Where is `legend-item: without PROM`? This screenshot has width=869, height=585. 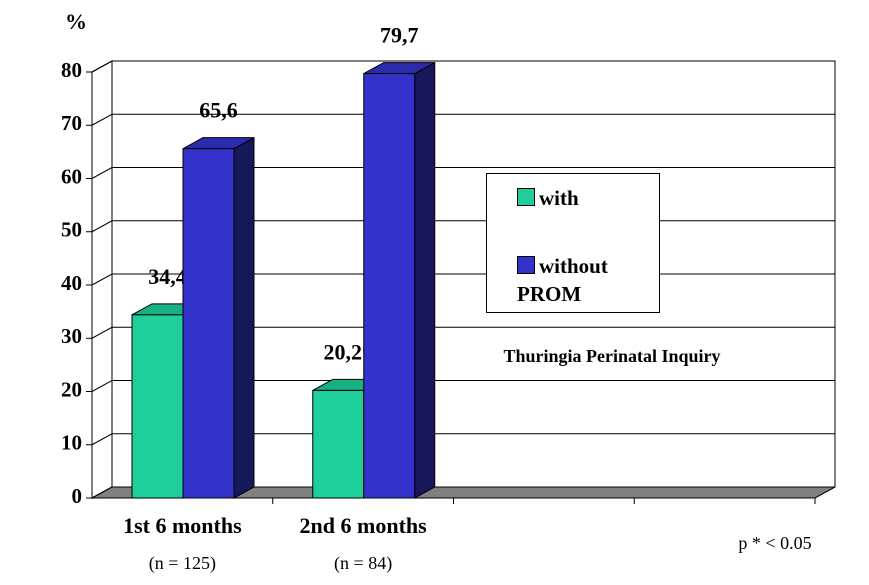
legend-item: without PROM is located at coordinates (572, 280).